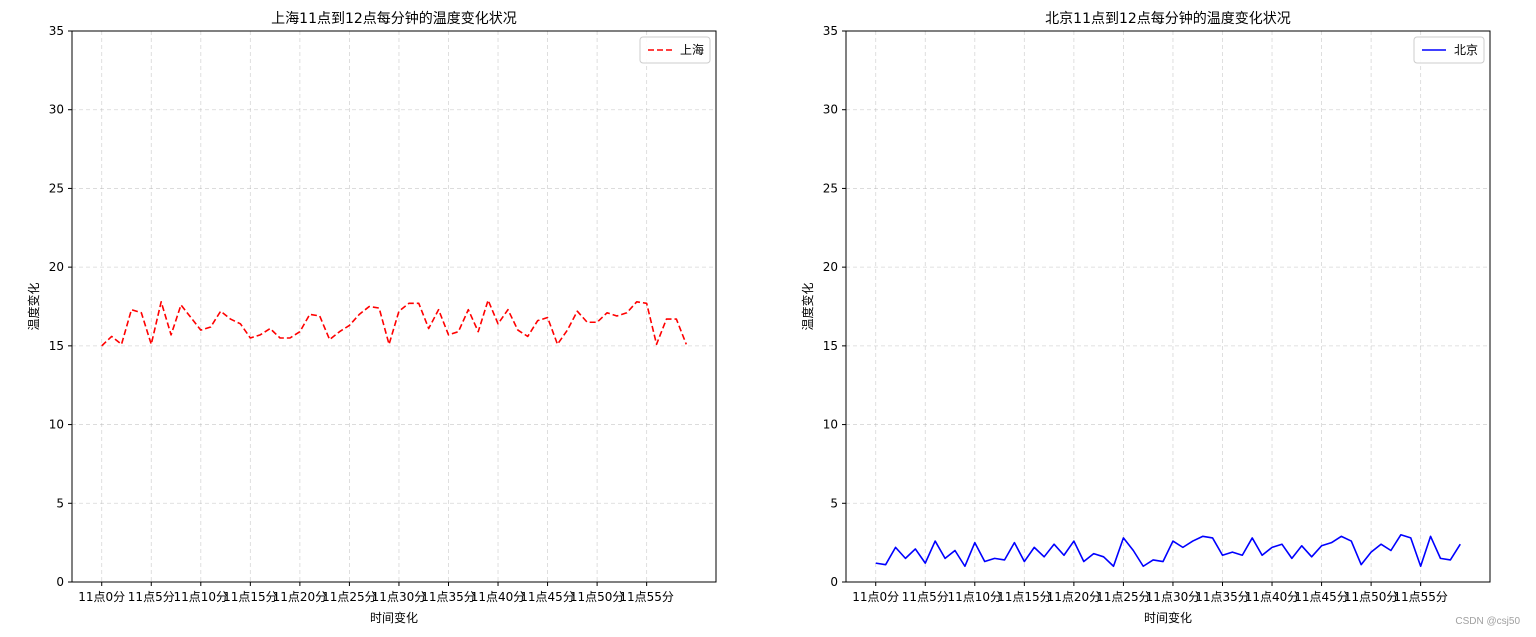 The width and height of the screenshot is (1536, 637). I want to click on legend: 上海, so click(675, 50).